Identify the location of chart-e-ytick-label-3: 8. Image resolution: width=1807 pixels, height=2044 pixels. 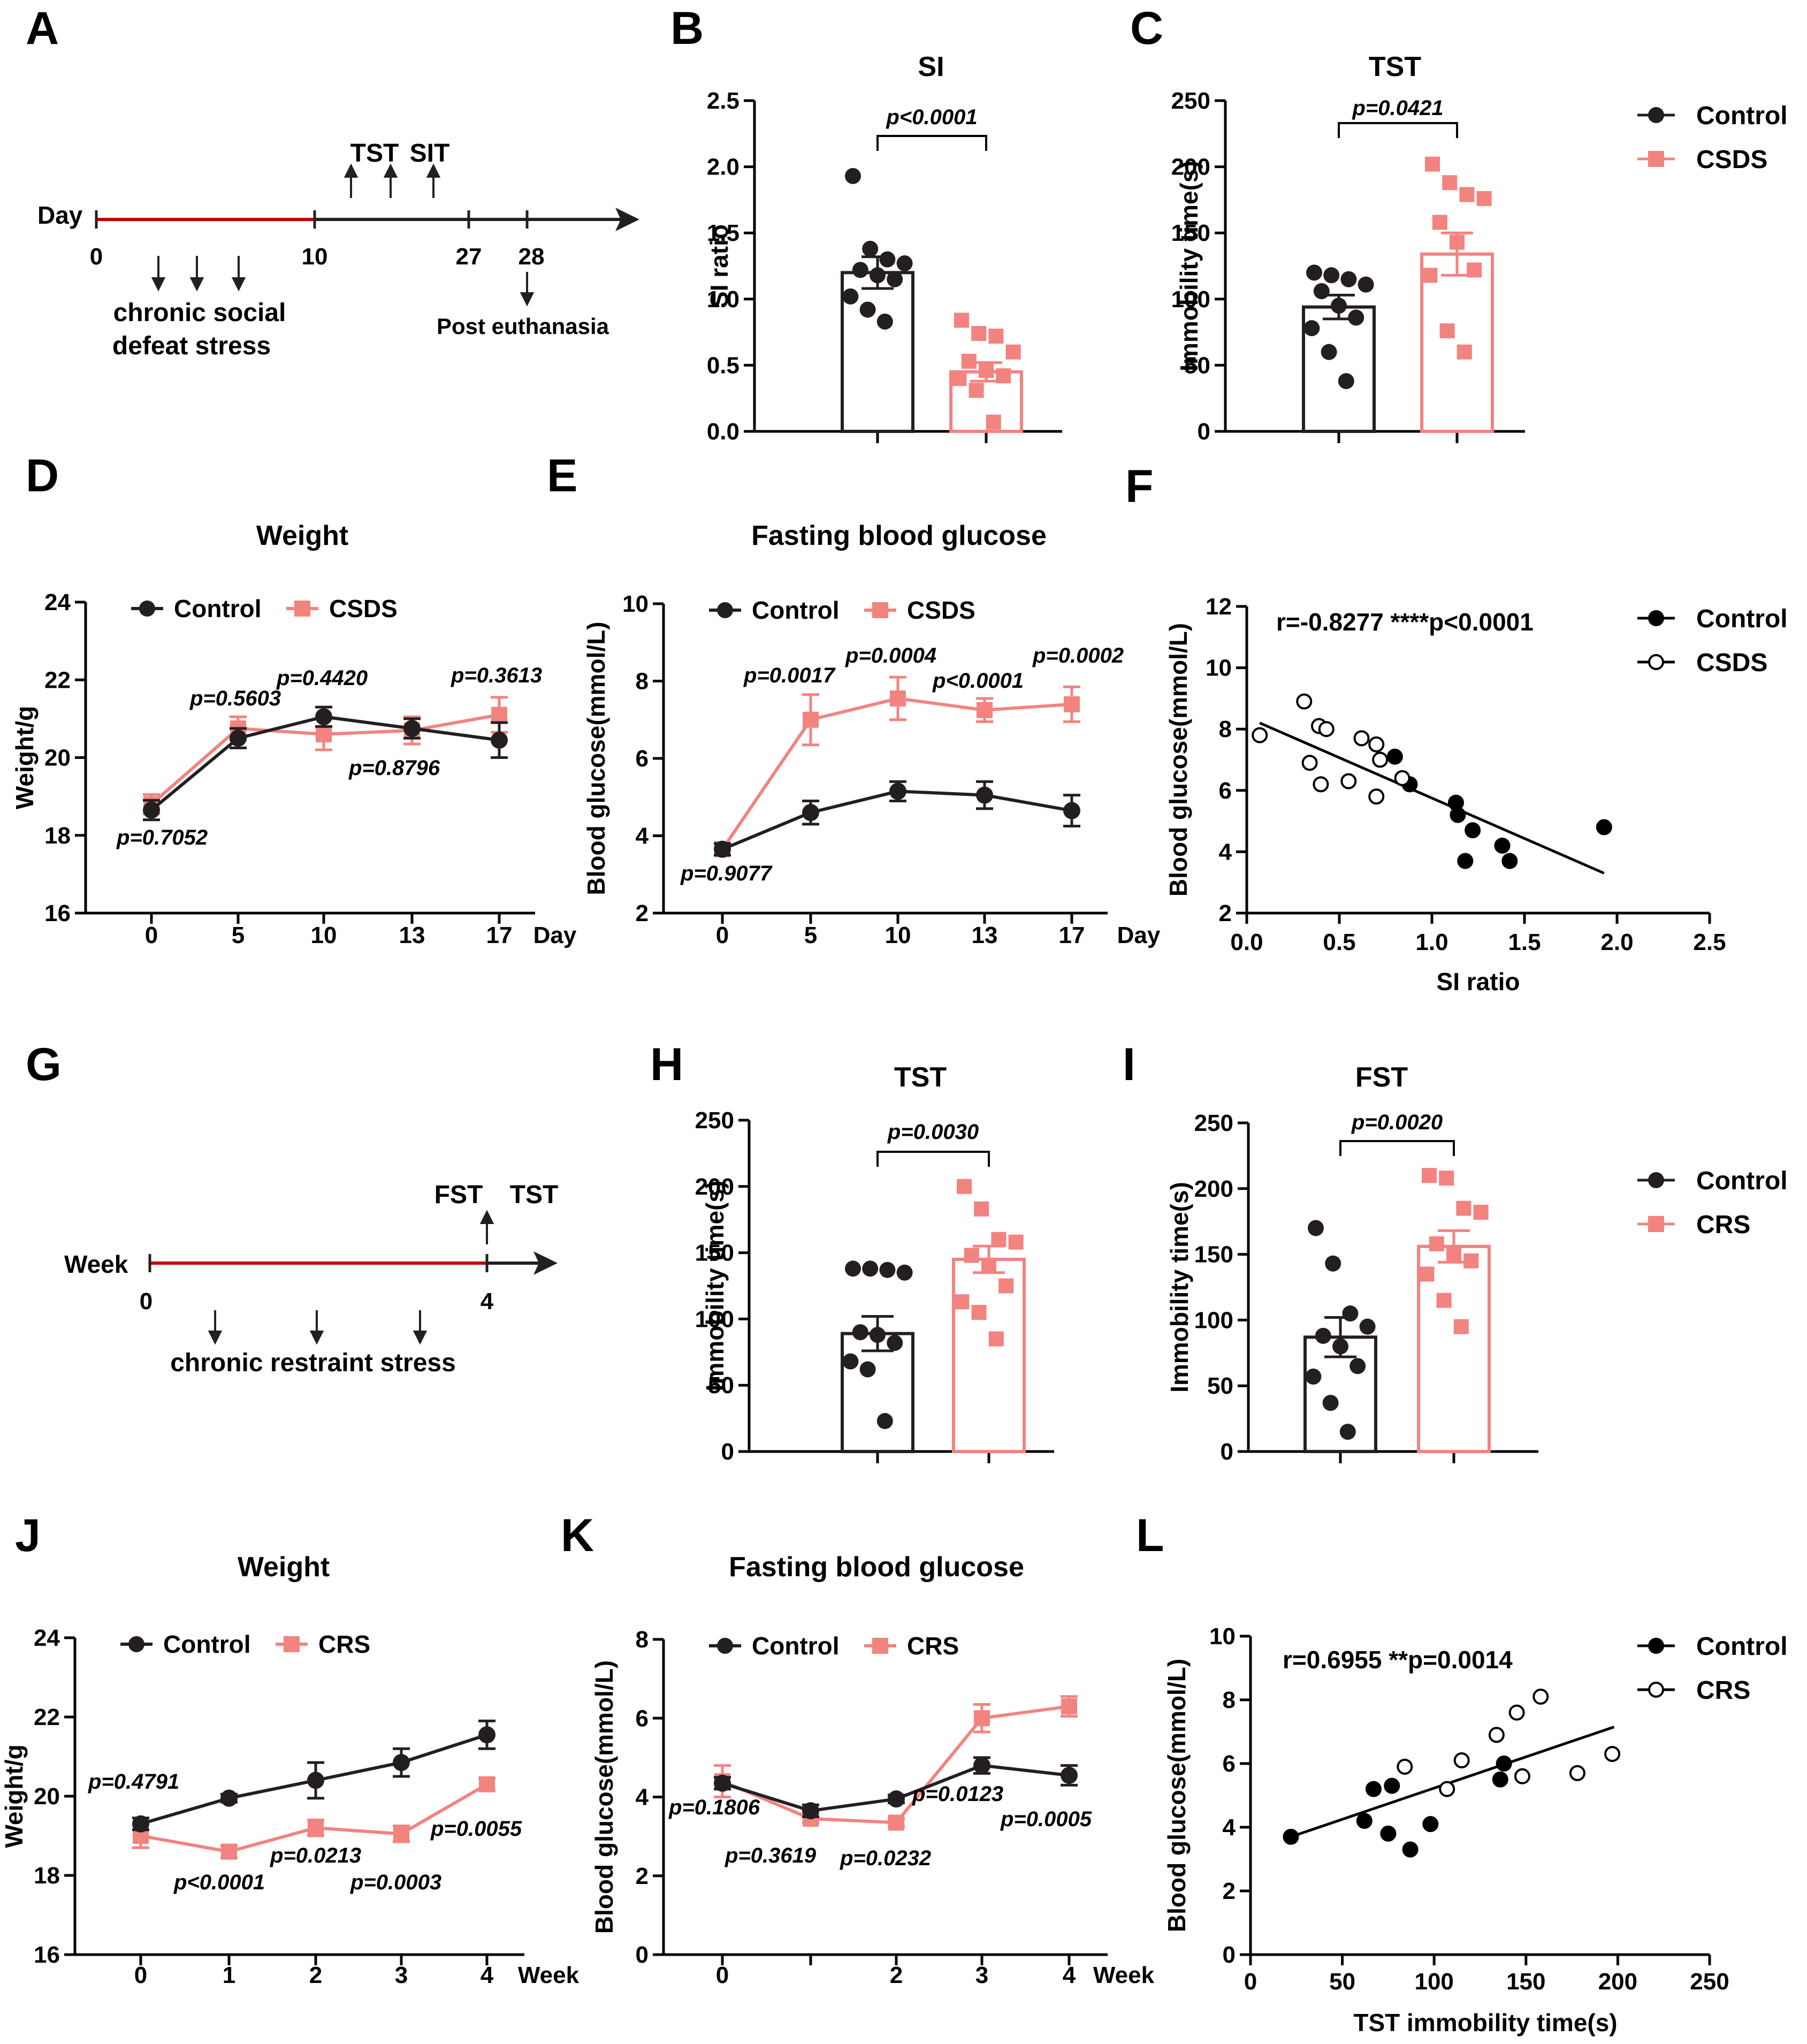
(643, 681).